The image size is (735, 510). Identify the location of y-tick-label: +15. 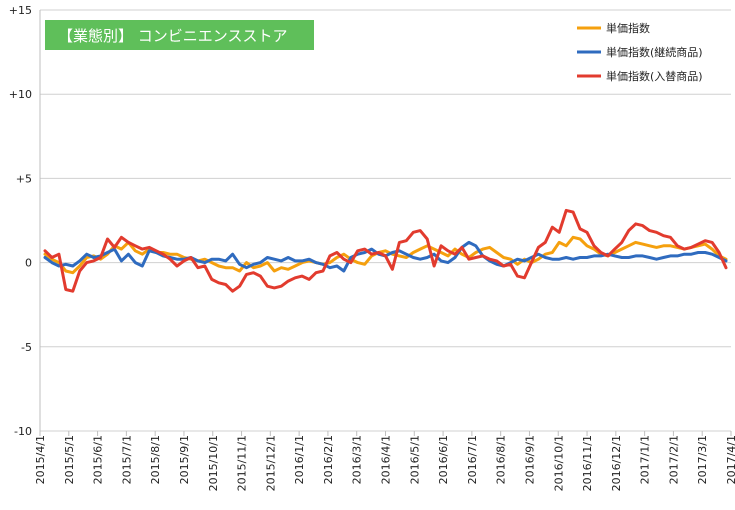
(20, 10).